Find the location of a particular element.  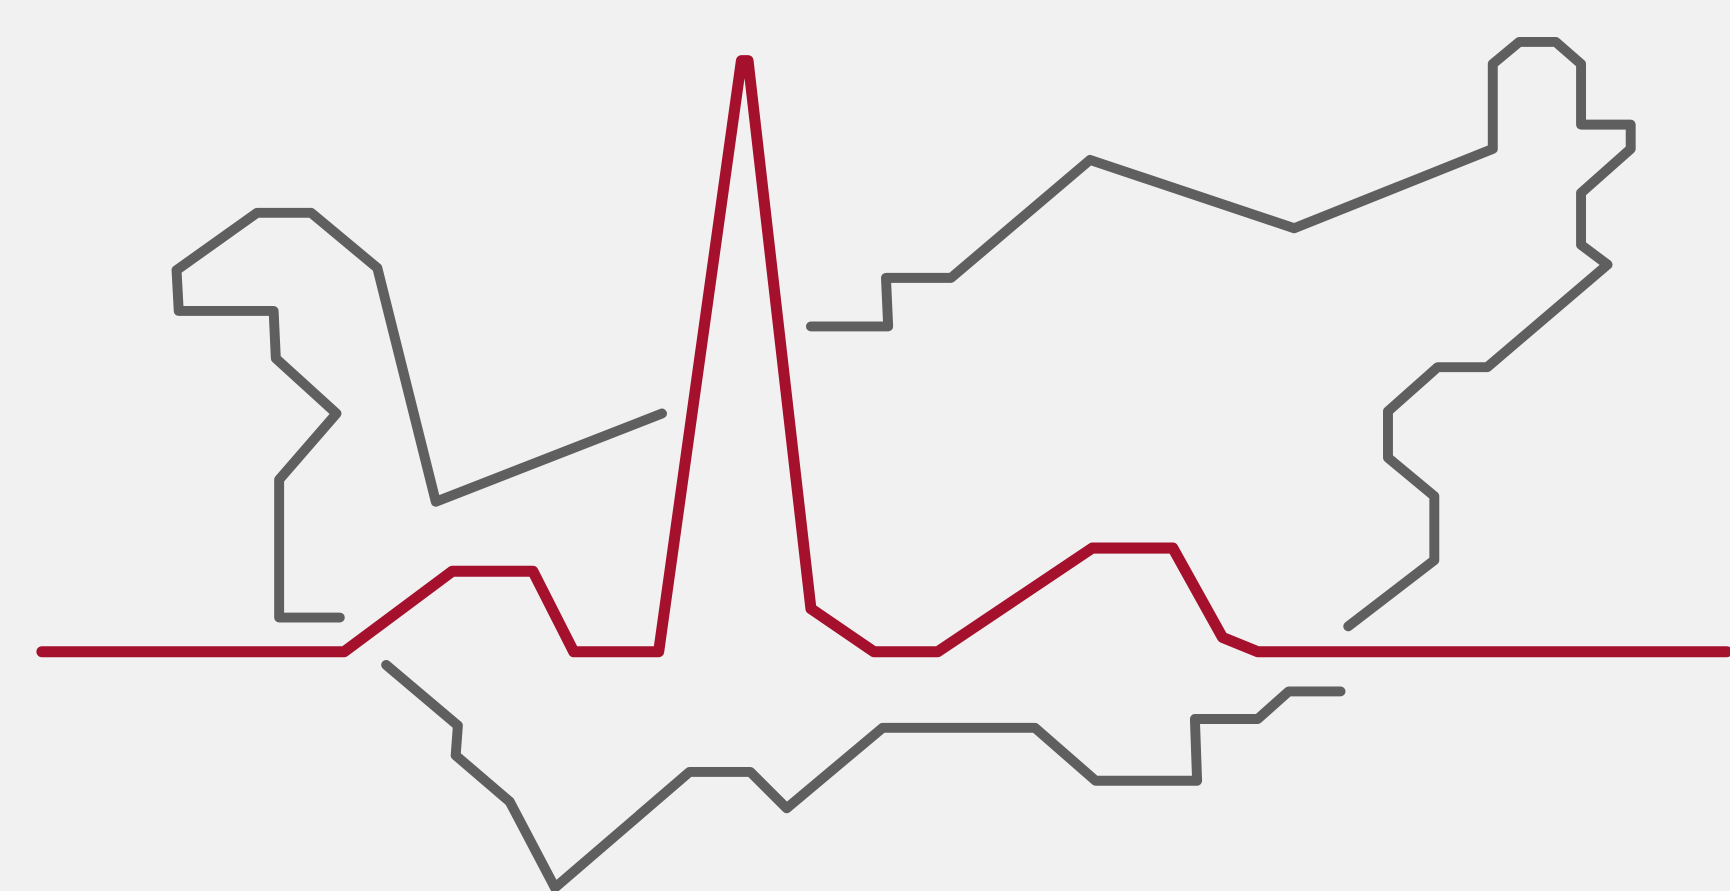

map-outline-west is located at coordinates (419, 415).